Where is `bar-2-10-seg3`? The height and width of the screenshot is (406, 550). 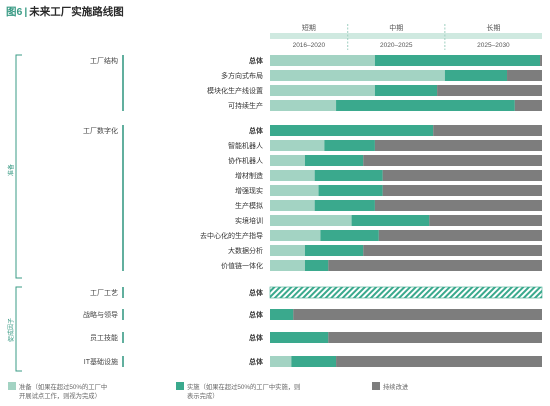 bar-2-10-seg3 is located at coordinates (435, 265).